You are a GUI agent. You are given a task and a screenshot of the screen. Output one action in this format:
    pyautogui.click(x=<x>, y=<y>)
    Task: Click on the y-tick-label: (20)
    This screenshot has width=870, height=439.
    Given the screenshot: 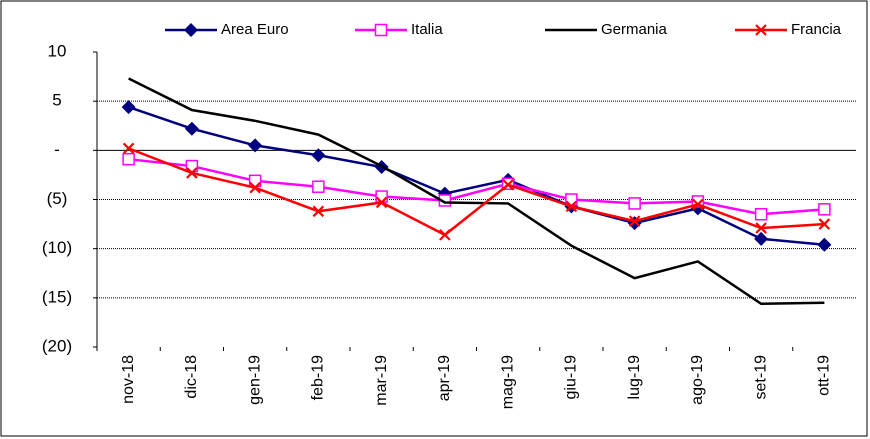 What is the action you would take?
    pyautogui.click(x=57, y=345)
    